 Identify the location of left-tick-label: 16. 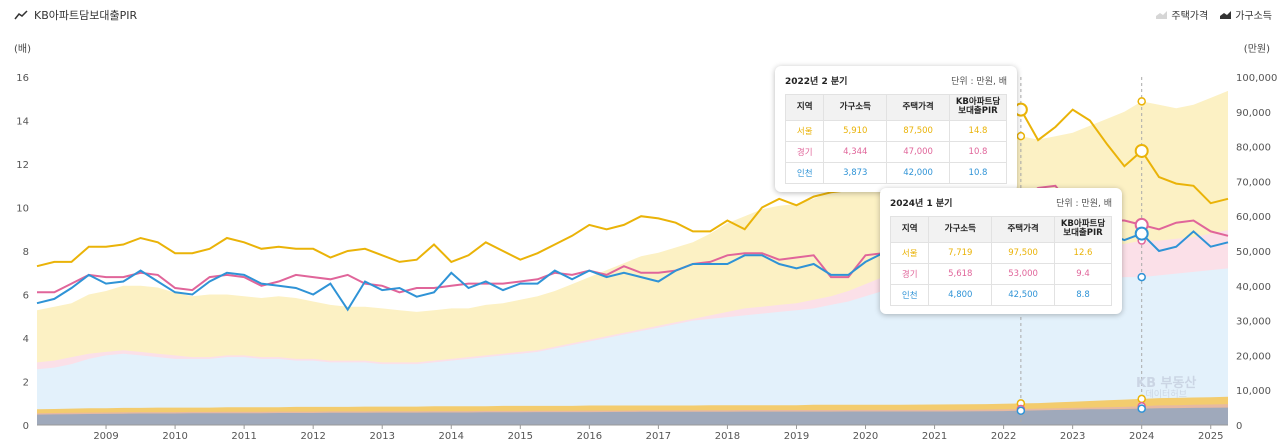
(22, 78).